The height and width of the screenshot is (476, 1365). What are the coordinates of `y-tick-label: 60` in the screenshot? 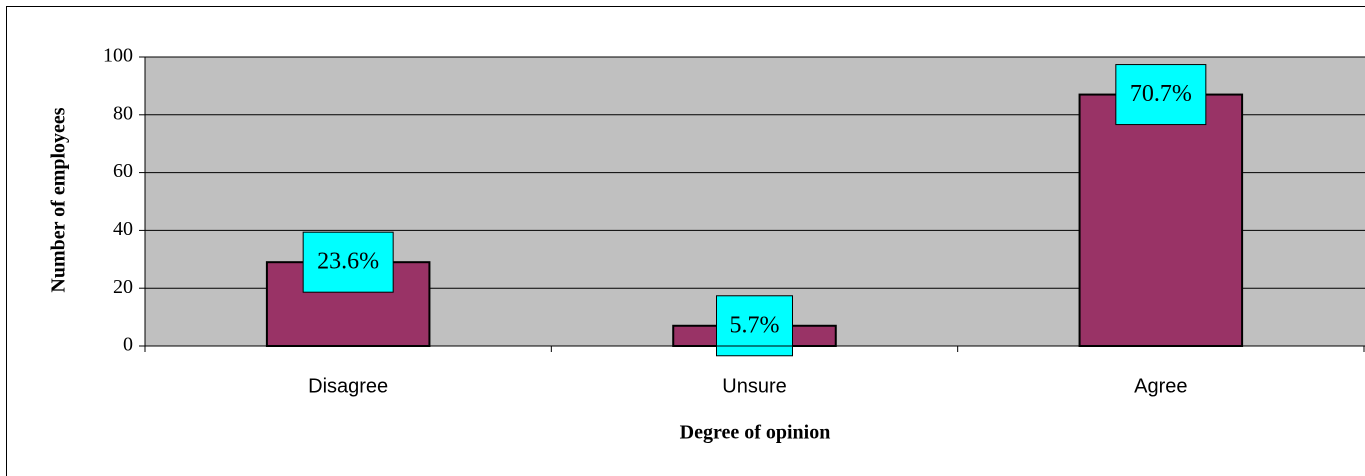 It's located at (123, 171).